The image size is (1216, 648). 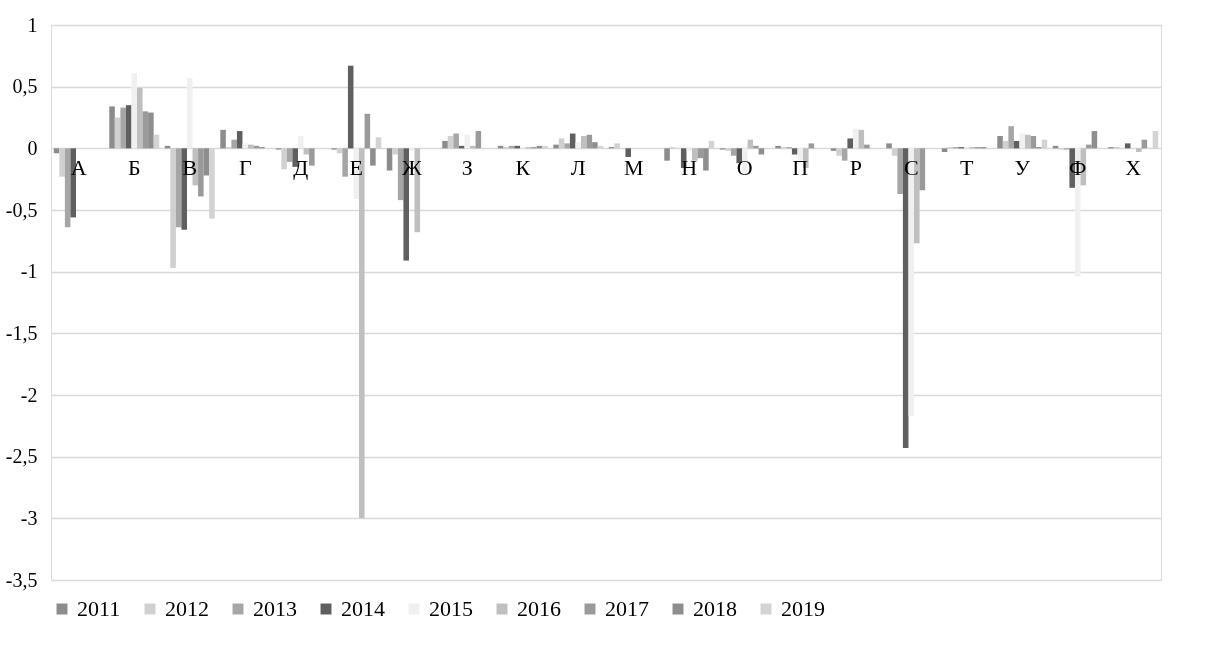 What do you see at coordinates (29, 517) in the screenshot?
I see `y-tick-label: -3` at bounding box center [29, 517].